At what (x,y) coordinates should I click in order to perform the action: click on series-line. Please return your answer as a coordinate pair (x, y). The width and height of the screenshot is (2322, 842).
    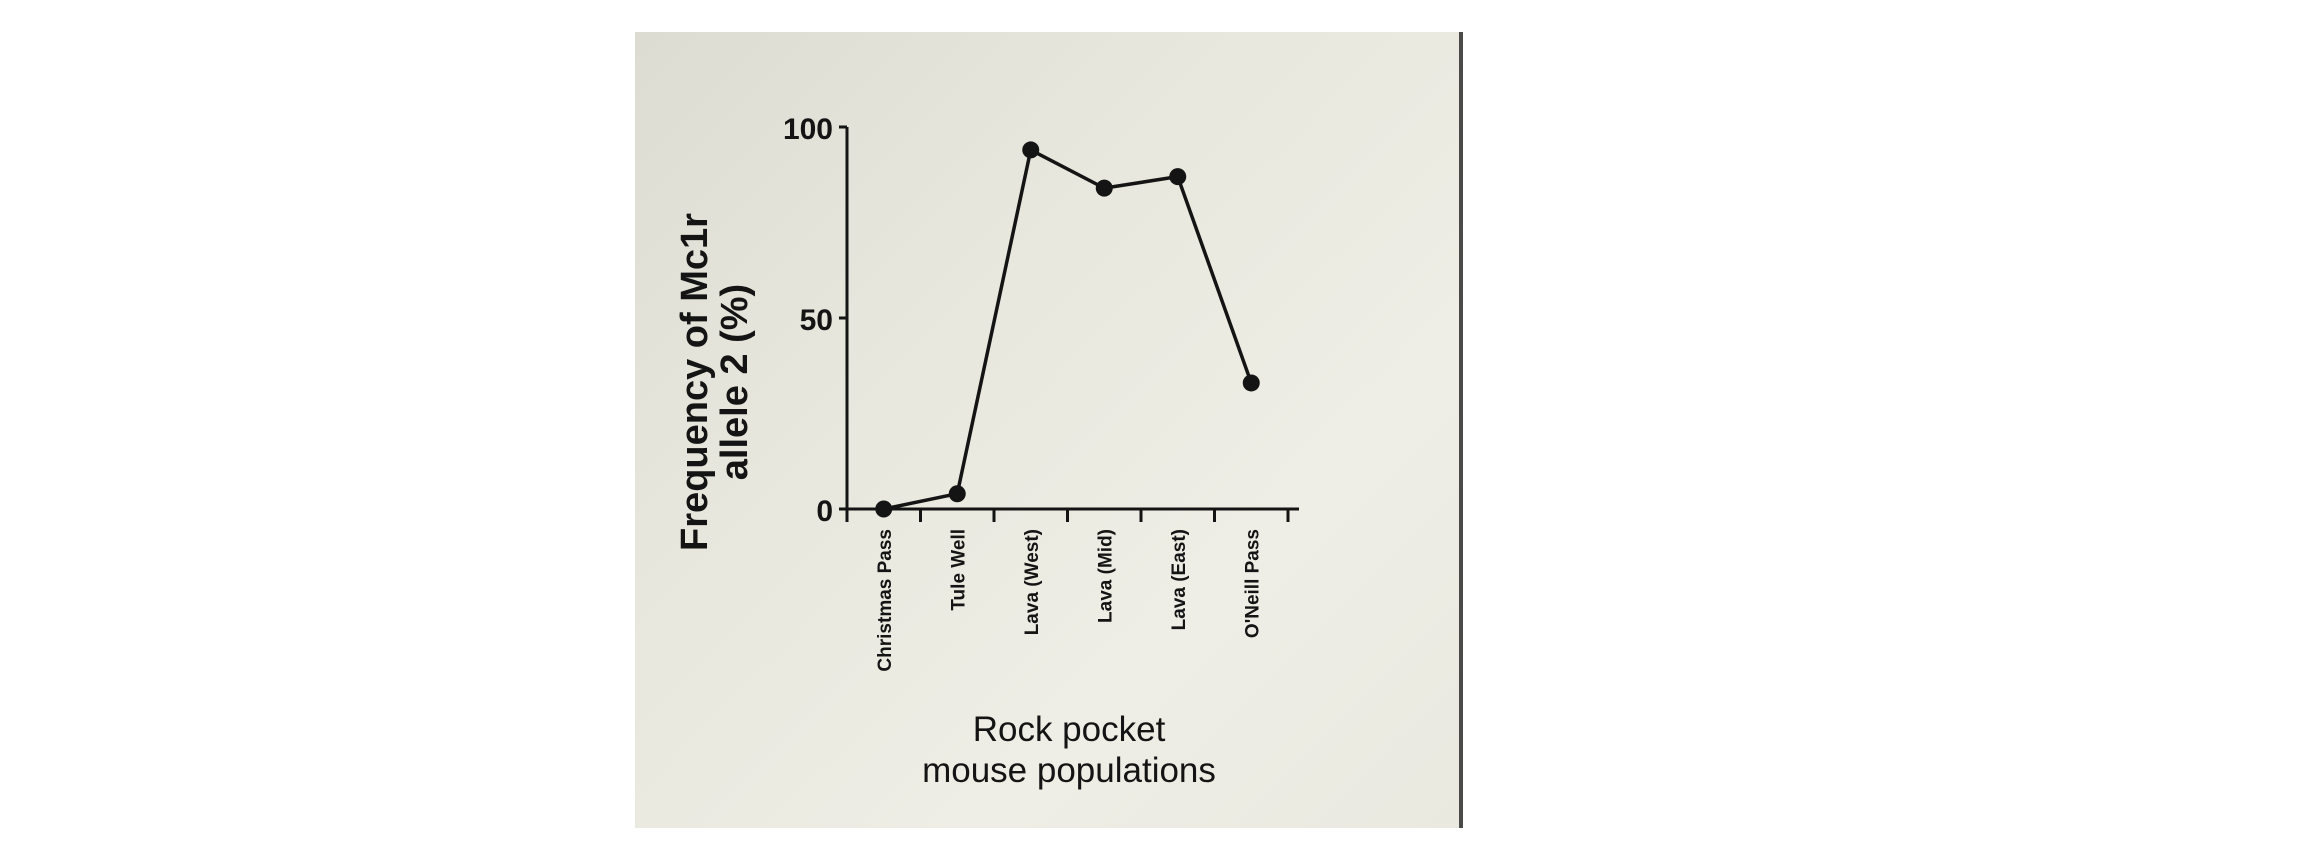
    Looking at the image, I should click on (1068, 329).